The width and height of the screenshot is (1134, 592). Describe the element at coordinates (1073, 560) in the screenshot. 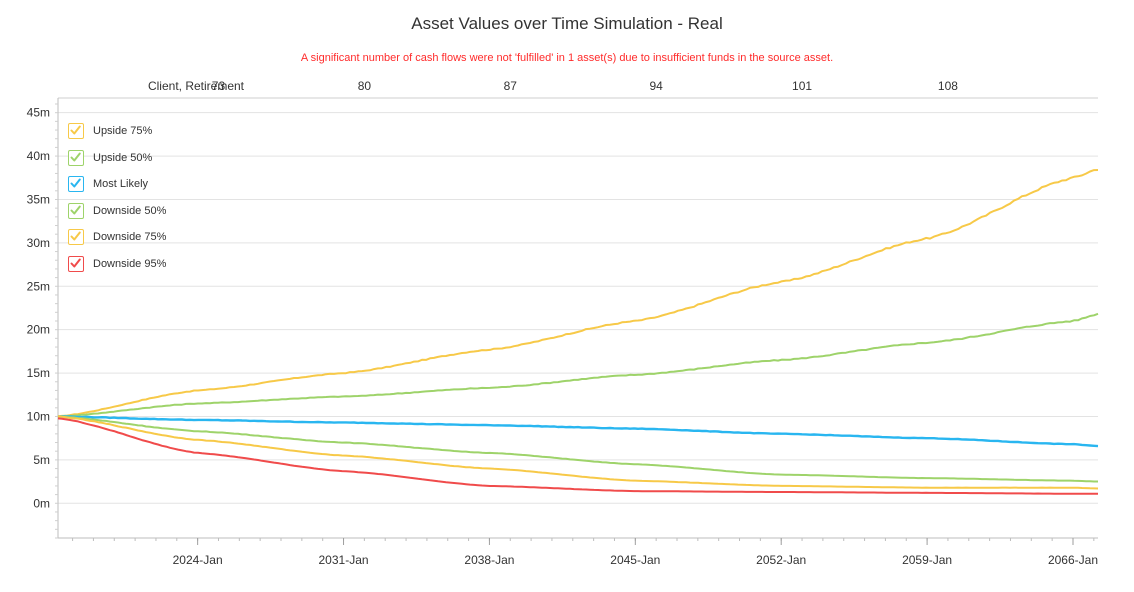

I see `x-tick-label: 2066-Jan` at that location.